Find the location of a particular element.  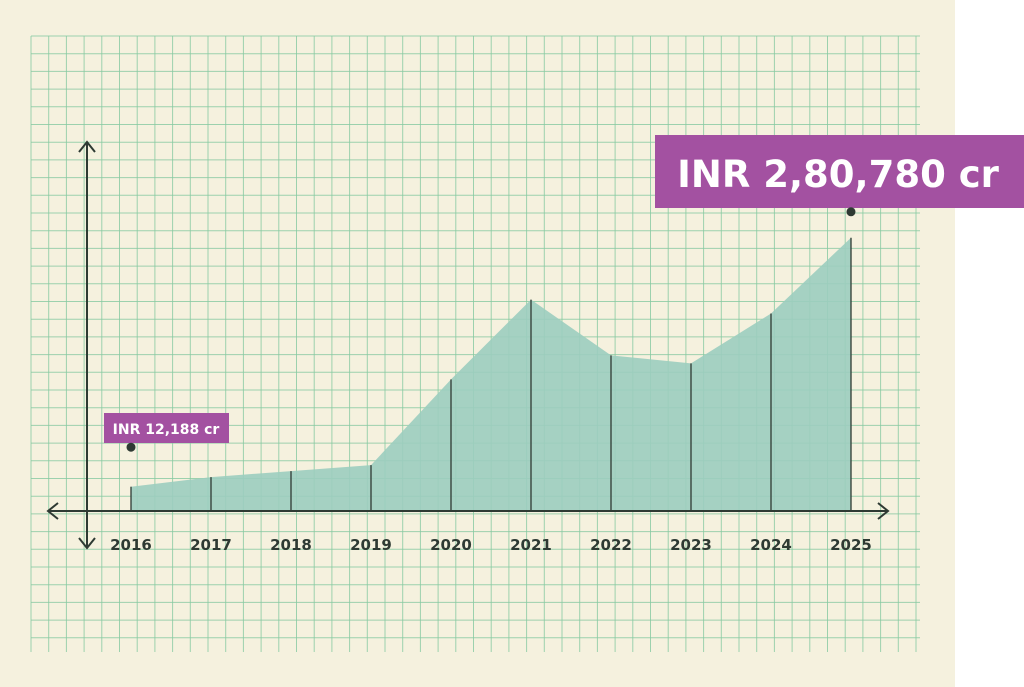

y-axis-arrow-down is located at coordinates (87, 543).